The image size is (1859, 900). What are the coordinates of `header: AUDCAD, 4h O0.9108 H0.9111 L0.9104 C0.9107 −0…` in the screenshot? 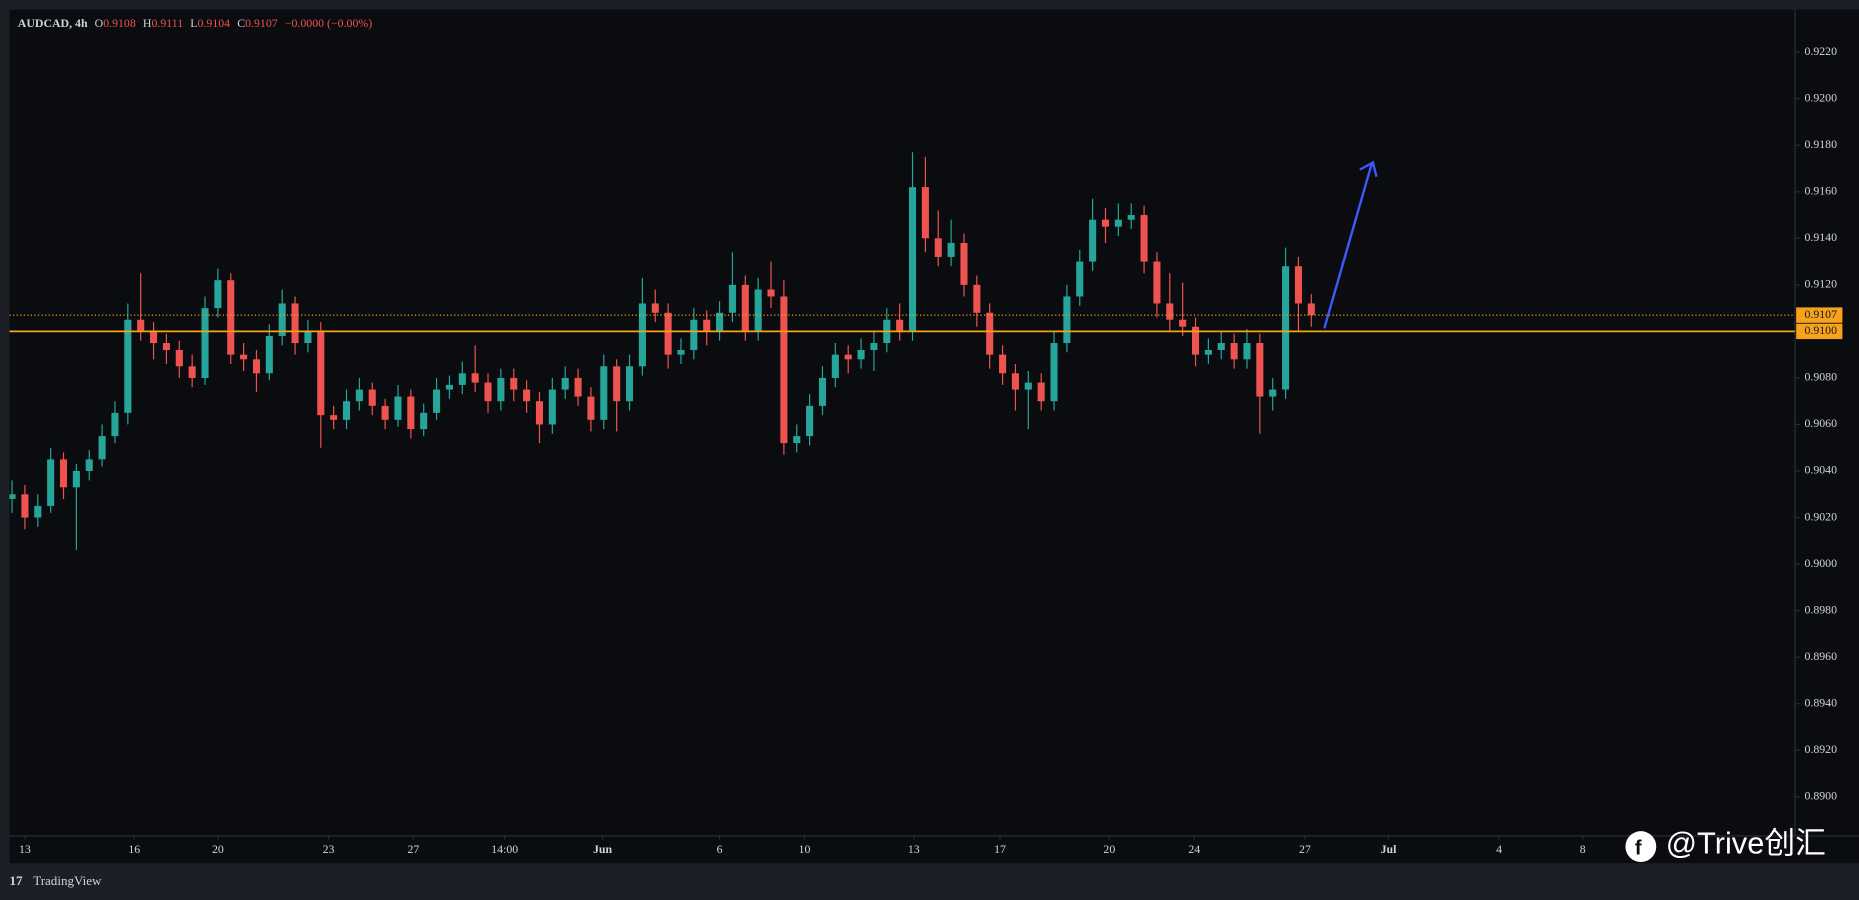 It's located at (195, 23).